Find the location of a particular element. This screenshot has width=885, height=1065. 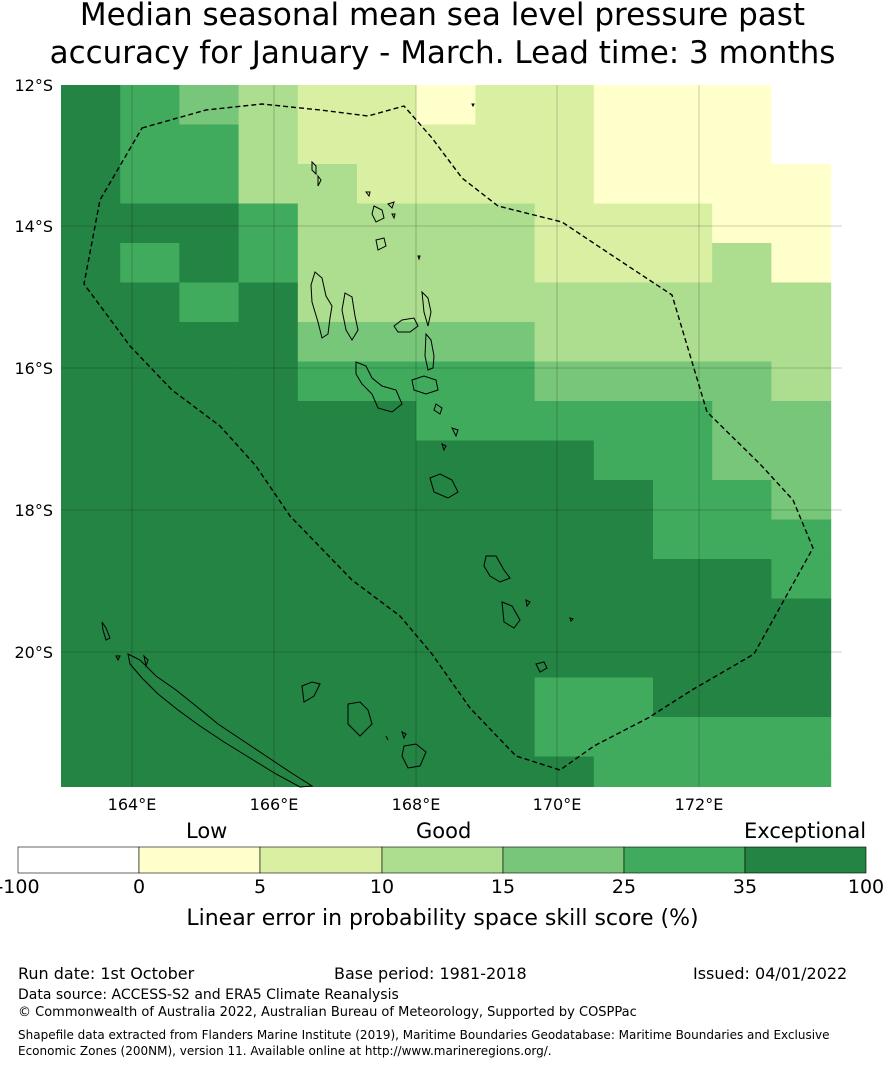

efate-island is located at coordinates (444, 486).